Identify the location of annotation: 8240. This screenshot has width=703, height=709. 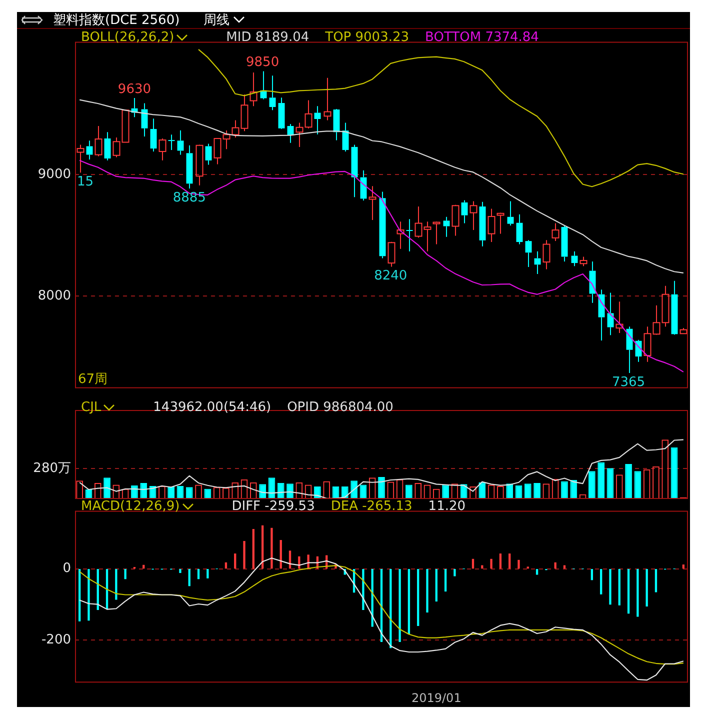
(391, 276).